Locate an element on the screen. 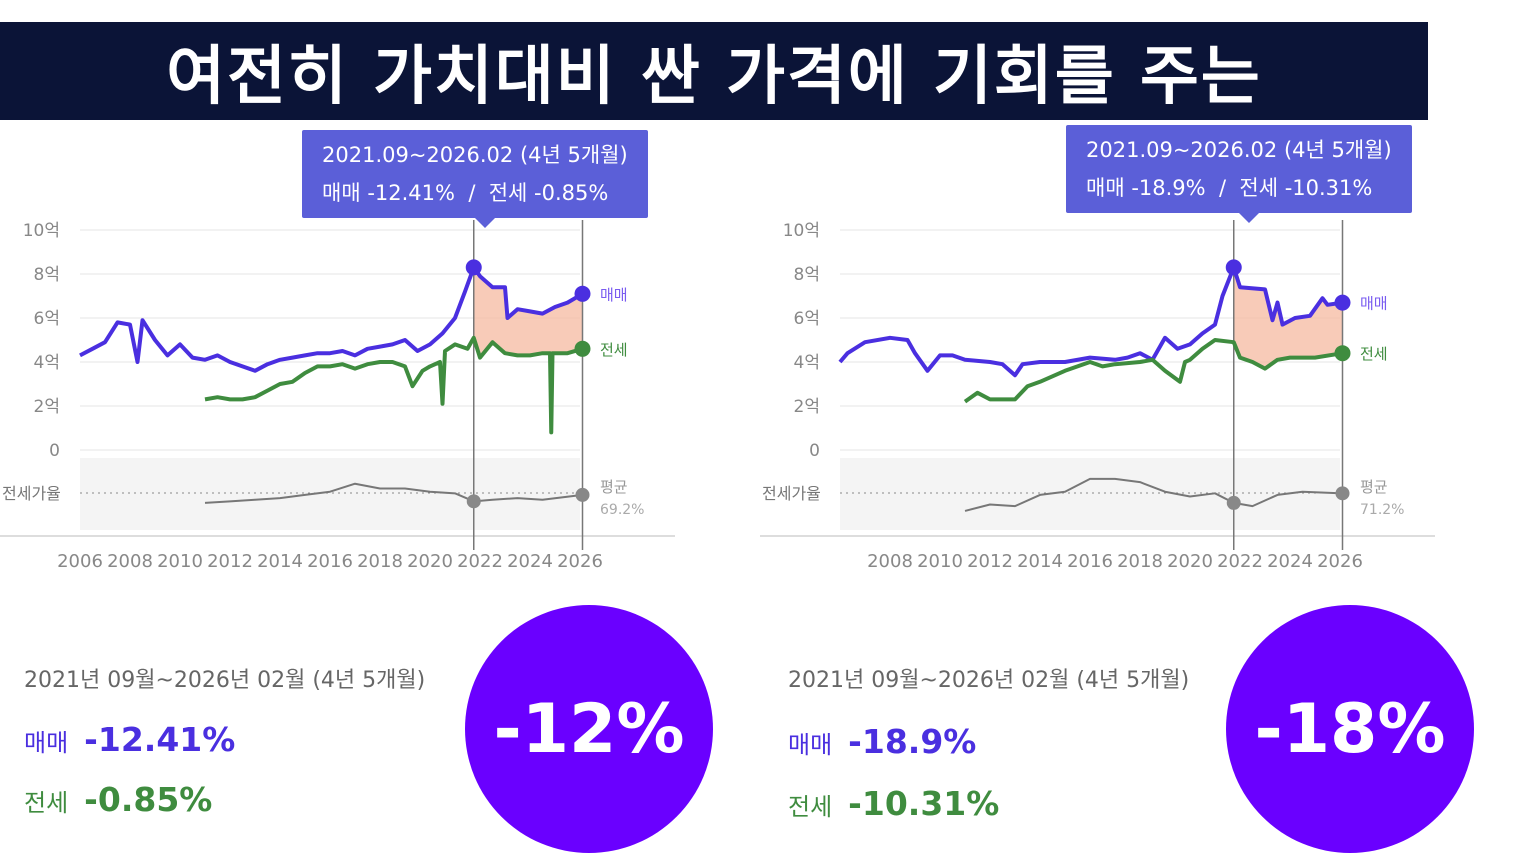 The image size is (1539, 854). sale-value: -12.41% is located at coordinates (160, 739).